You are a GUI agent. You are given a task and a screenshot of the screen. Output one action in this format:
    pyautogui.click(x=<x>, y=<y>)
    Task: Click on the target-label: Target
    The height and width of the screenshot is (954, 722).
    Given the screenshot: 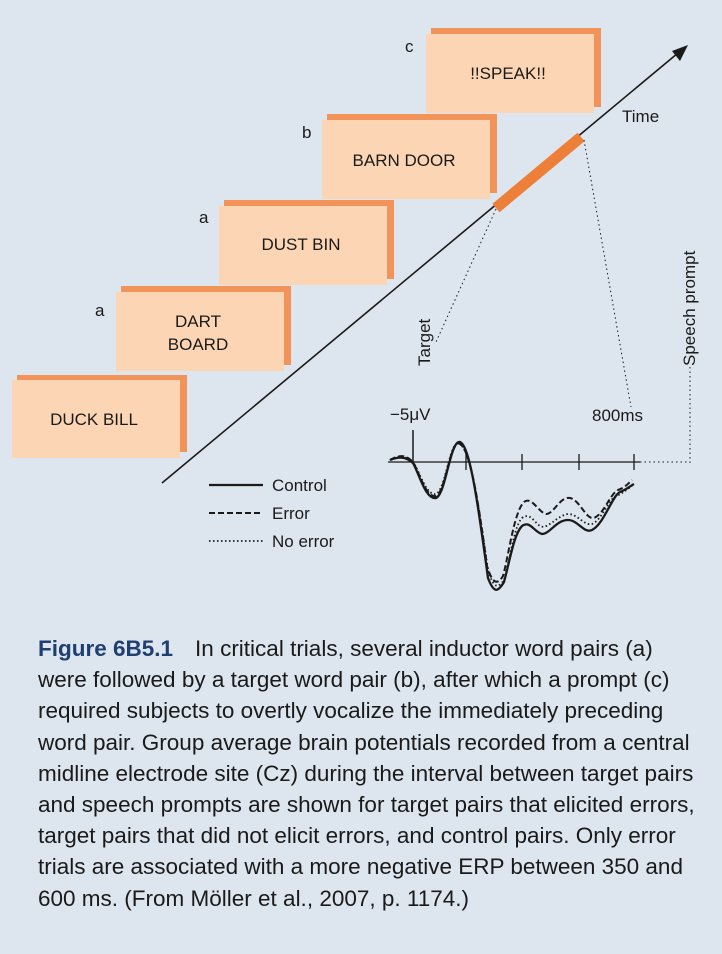 What is the action you would take?
    pyautogui.click(x=424, y=342)
    